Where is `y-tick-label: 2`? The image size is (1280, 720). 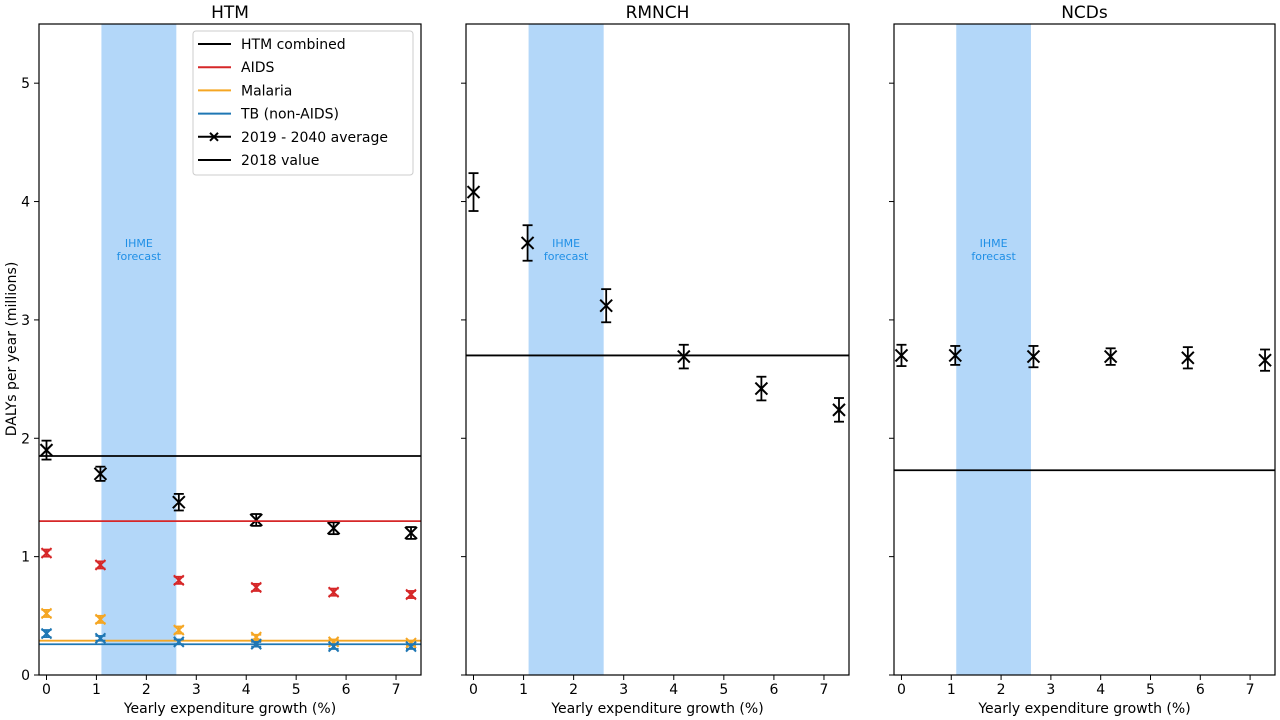 y-tick-label: 2 is located at coordinates (25, 439).